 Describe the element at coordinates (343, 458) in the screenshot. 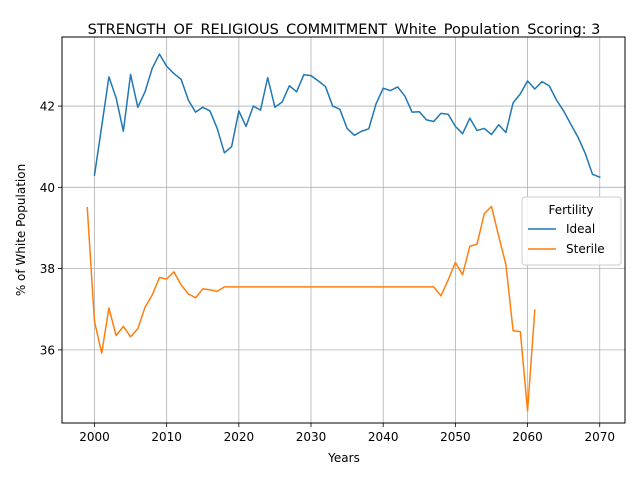

I see `x-axis-label: Years` at that location.